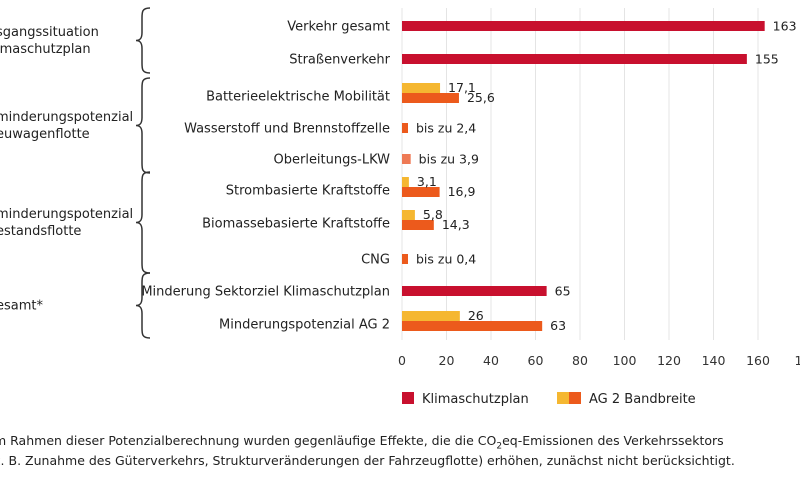  Describe the element at coordinates (563, 398) in the screenshot. I see `legend-swatch-low` at that location.